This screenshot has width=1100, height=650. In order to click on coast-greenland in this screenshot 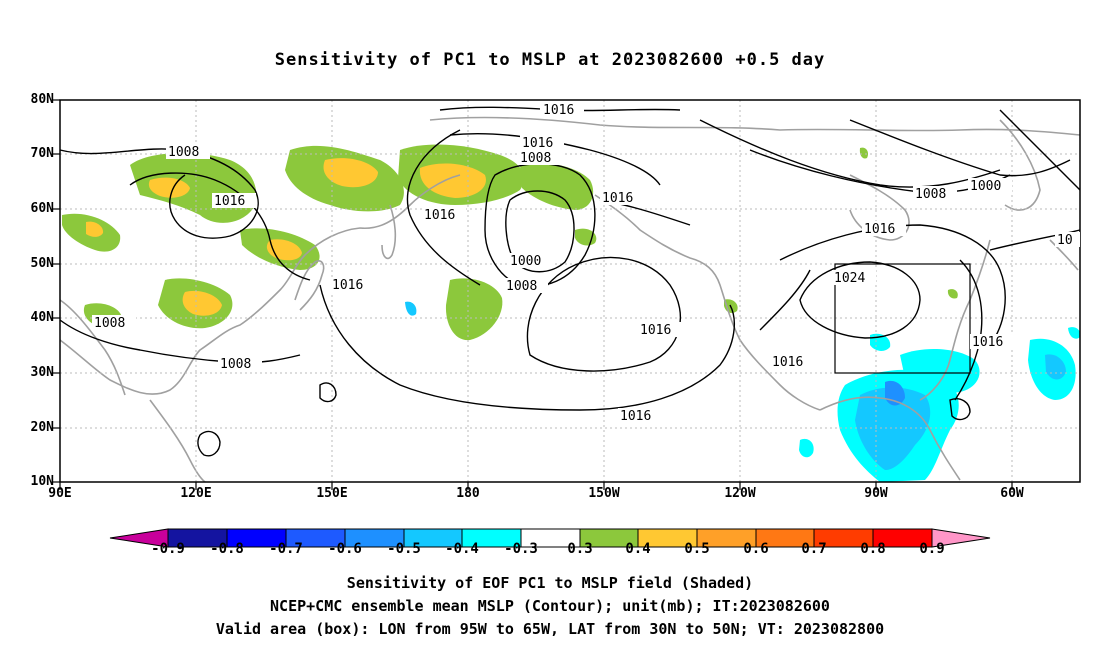, I will do `click(1020, 165)`.